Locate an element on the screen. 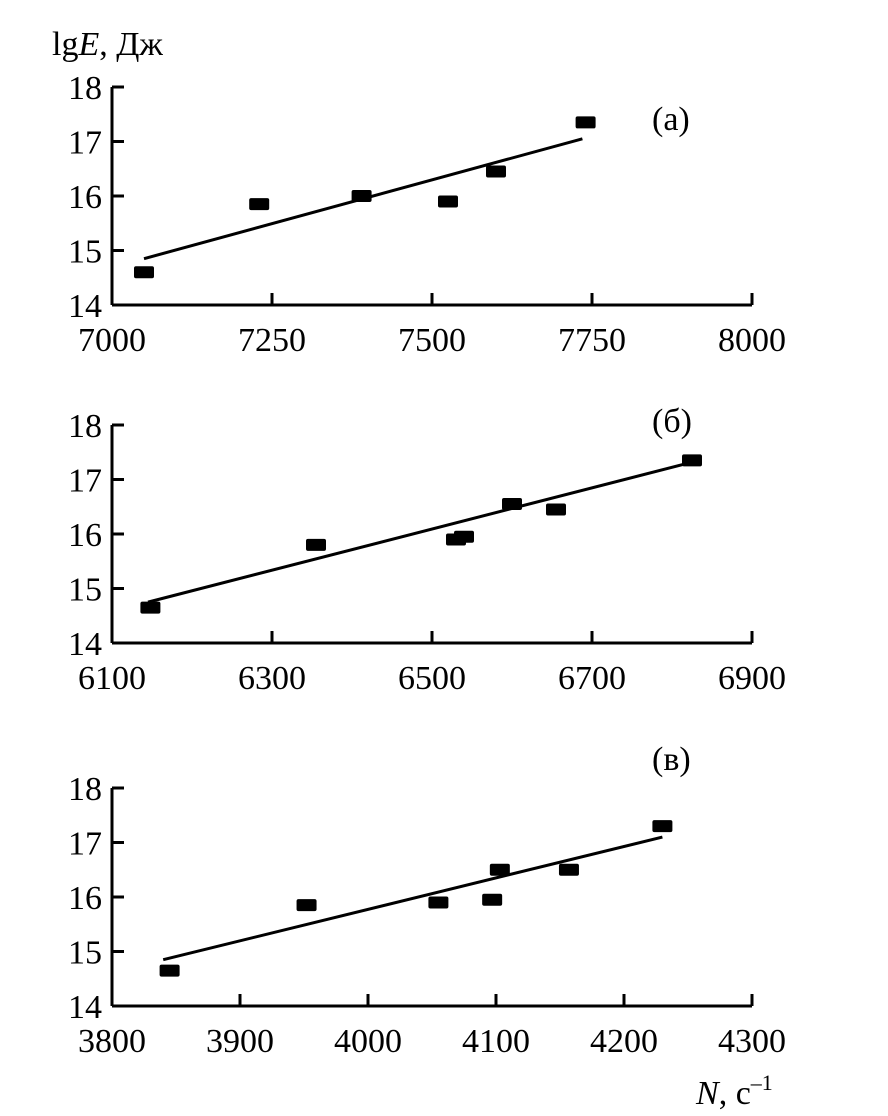 The width and height of the screenshot is (888, 1116). y-axis-title: lgE, Дж is located at coordinates (107, 44).